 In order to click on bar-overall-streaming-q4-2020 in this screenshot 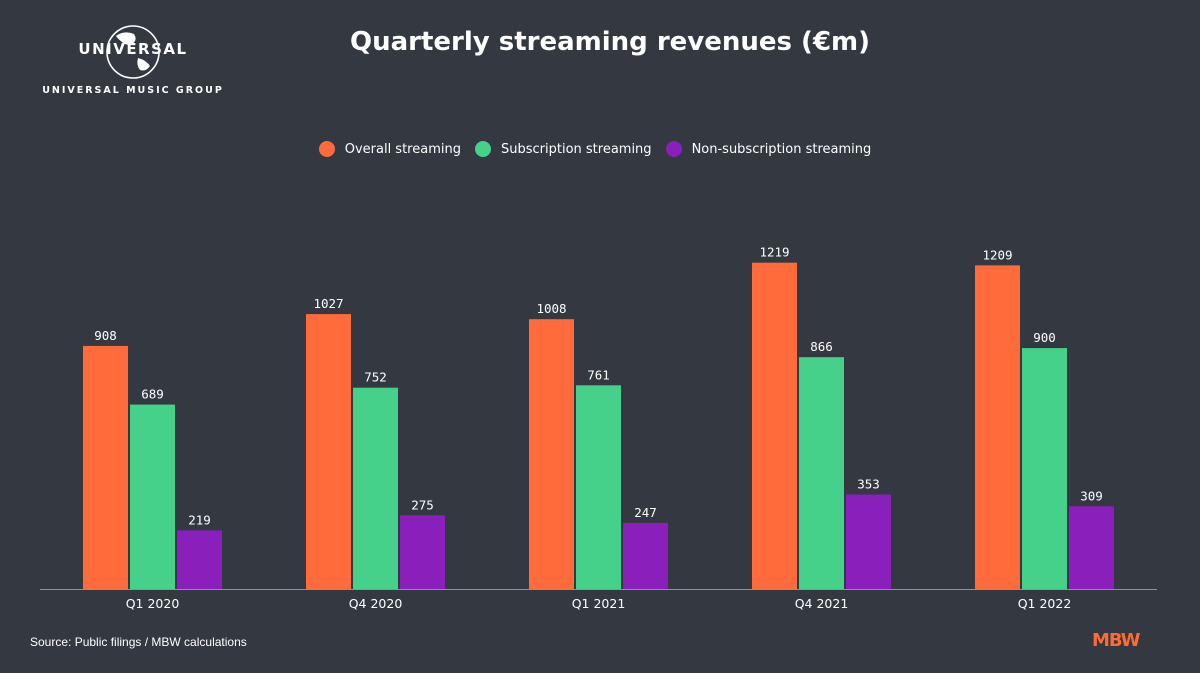, I will do `click(328, 451)`.